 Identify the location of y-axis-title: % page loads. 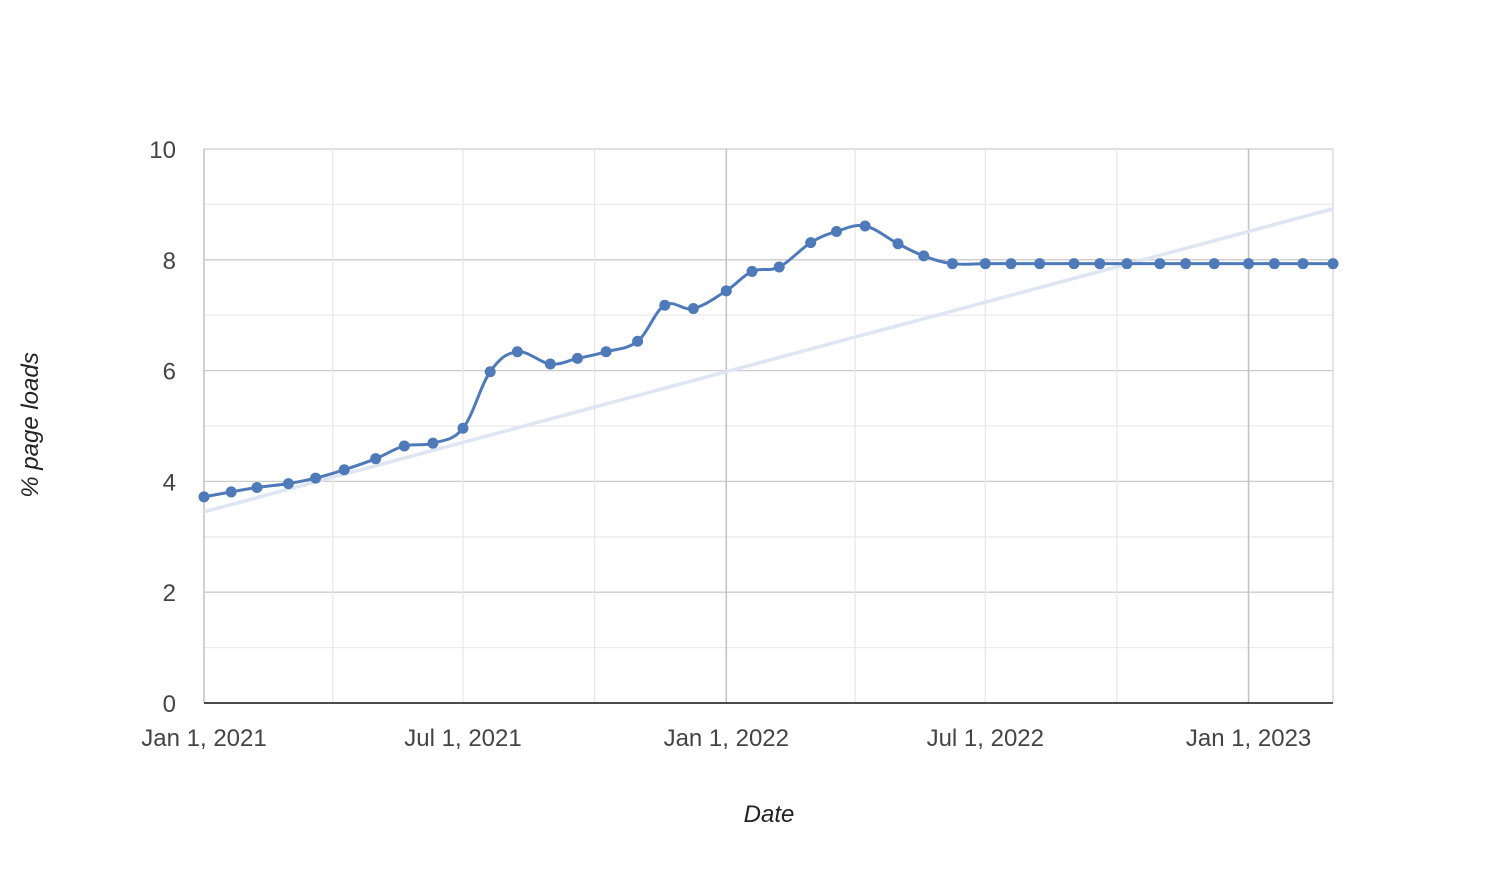
(30, 424).